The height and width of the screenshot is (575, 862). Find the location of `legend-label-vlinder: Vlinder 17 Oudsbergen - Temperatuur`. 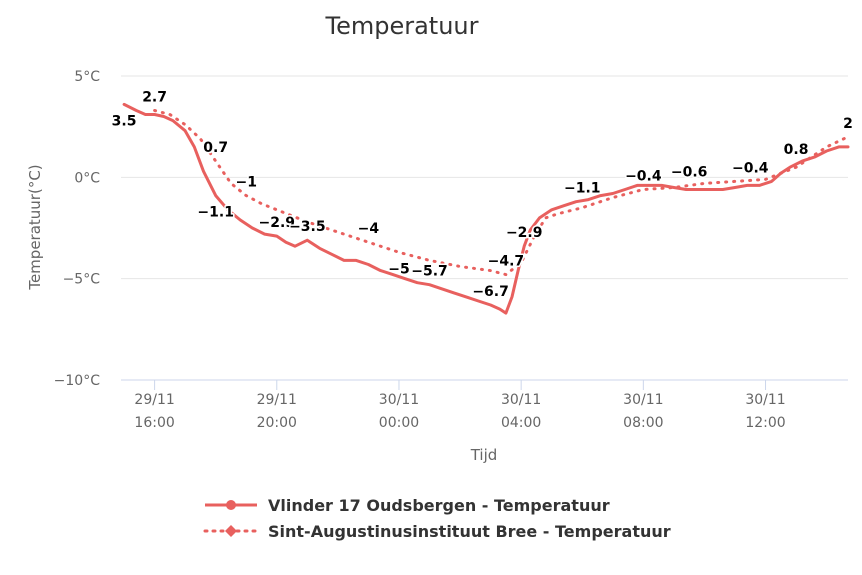

legend-label-vlinder: Vlinder 17 Oudsbergen - Temperatuur is located at coordinates (439, 505).